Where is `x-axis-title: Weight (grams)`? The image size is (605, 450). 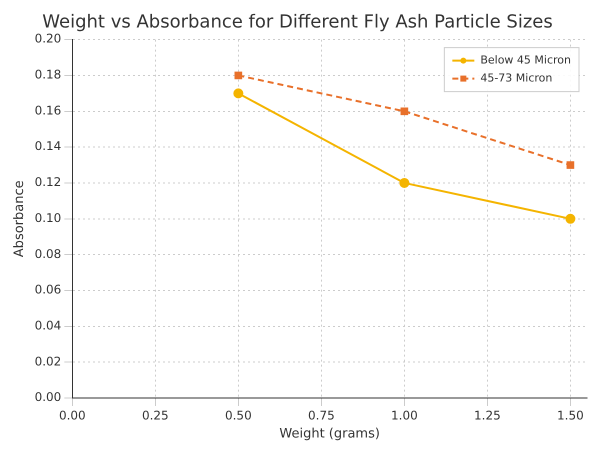 x-axis-title: Weight (grams) is located at coordinates (329, 434).